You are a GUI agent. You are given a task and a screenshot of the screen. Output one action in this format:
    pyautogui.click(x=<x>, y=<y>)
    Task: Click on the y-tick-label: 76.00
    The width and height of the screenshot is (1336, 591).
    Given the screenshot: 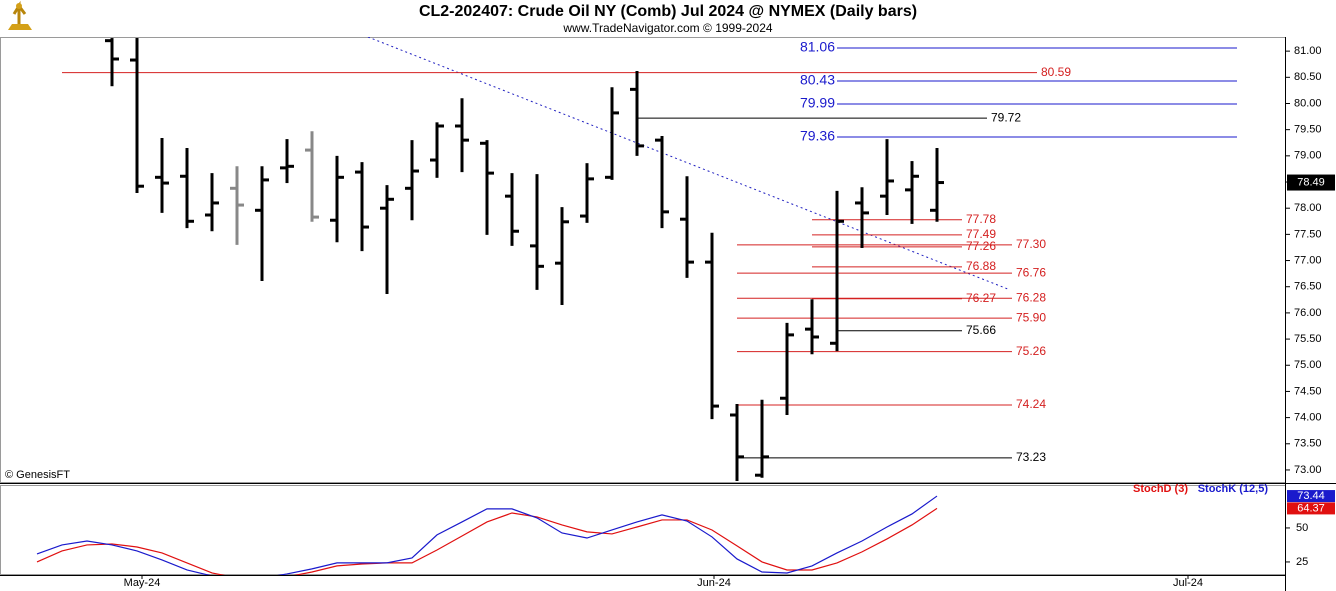 What is the action you would take?
    pyautogui.click(x=1308, y=313)
    